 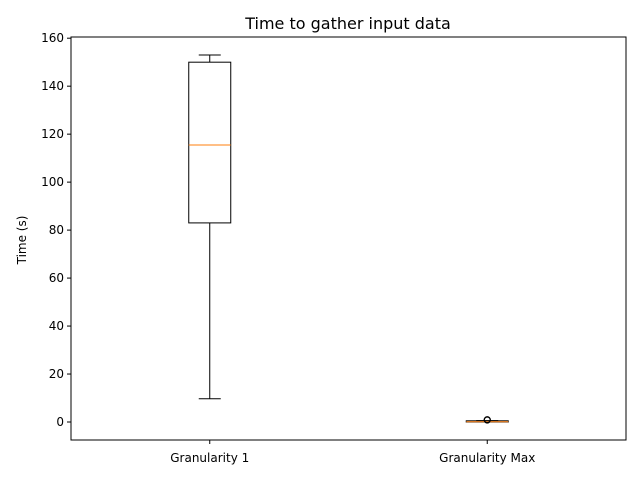 What do you see at coordinates (52, 182) in the screenshot?
I see `y-tick-label: 100` at bounding box center [52, 182].